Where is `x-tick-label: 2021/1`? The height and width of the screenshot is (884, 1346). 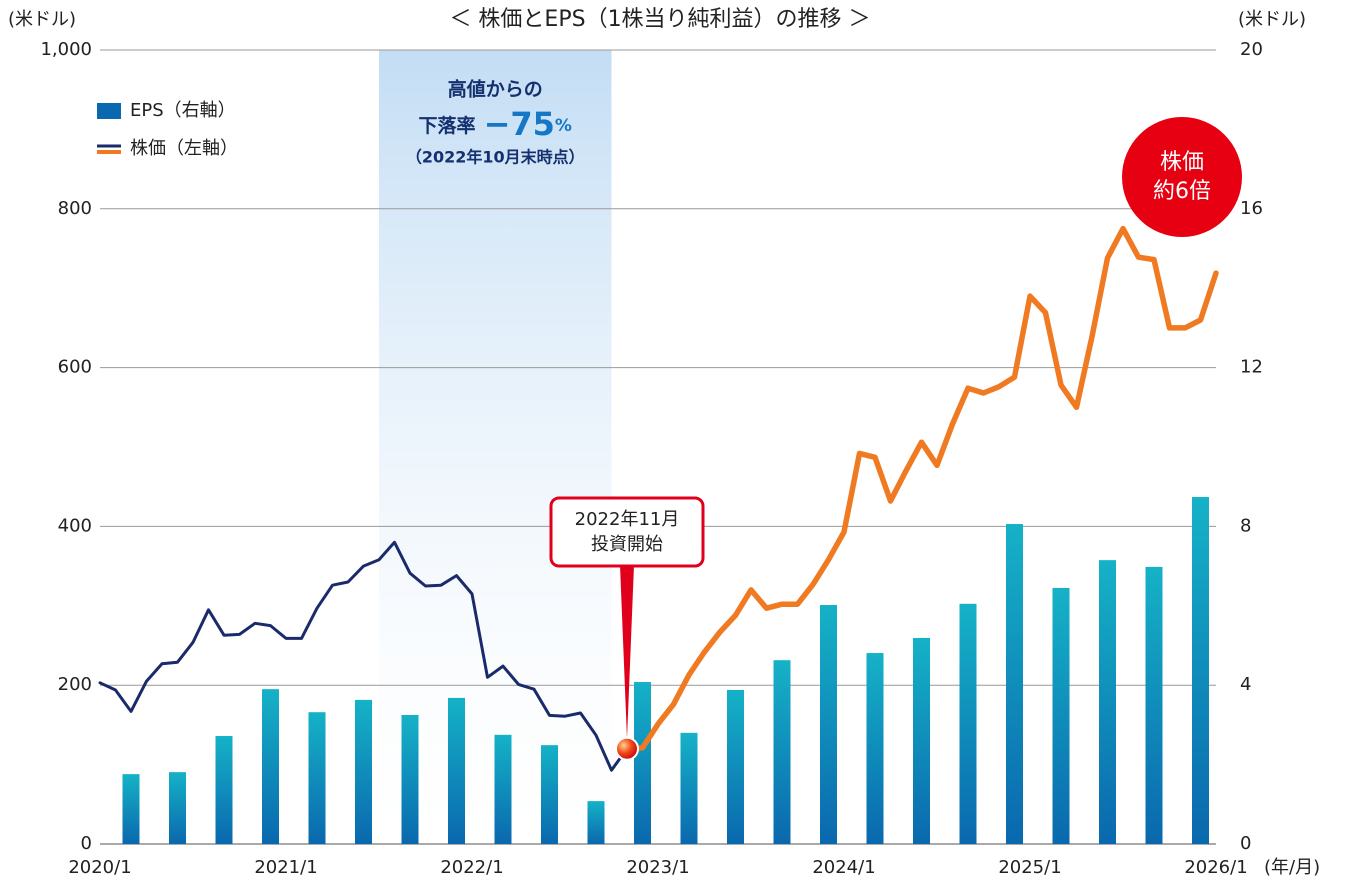
x-tick-label: 2021/1 is located at coordinates (285, 867).